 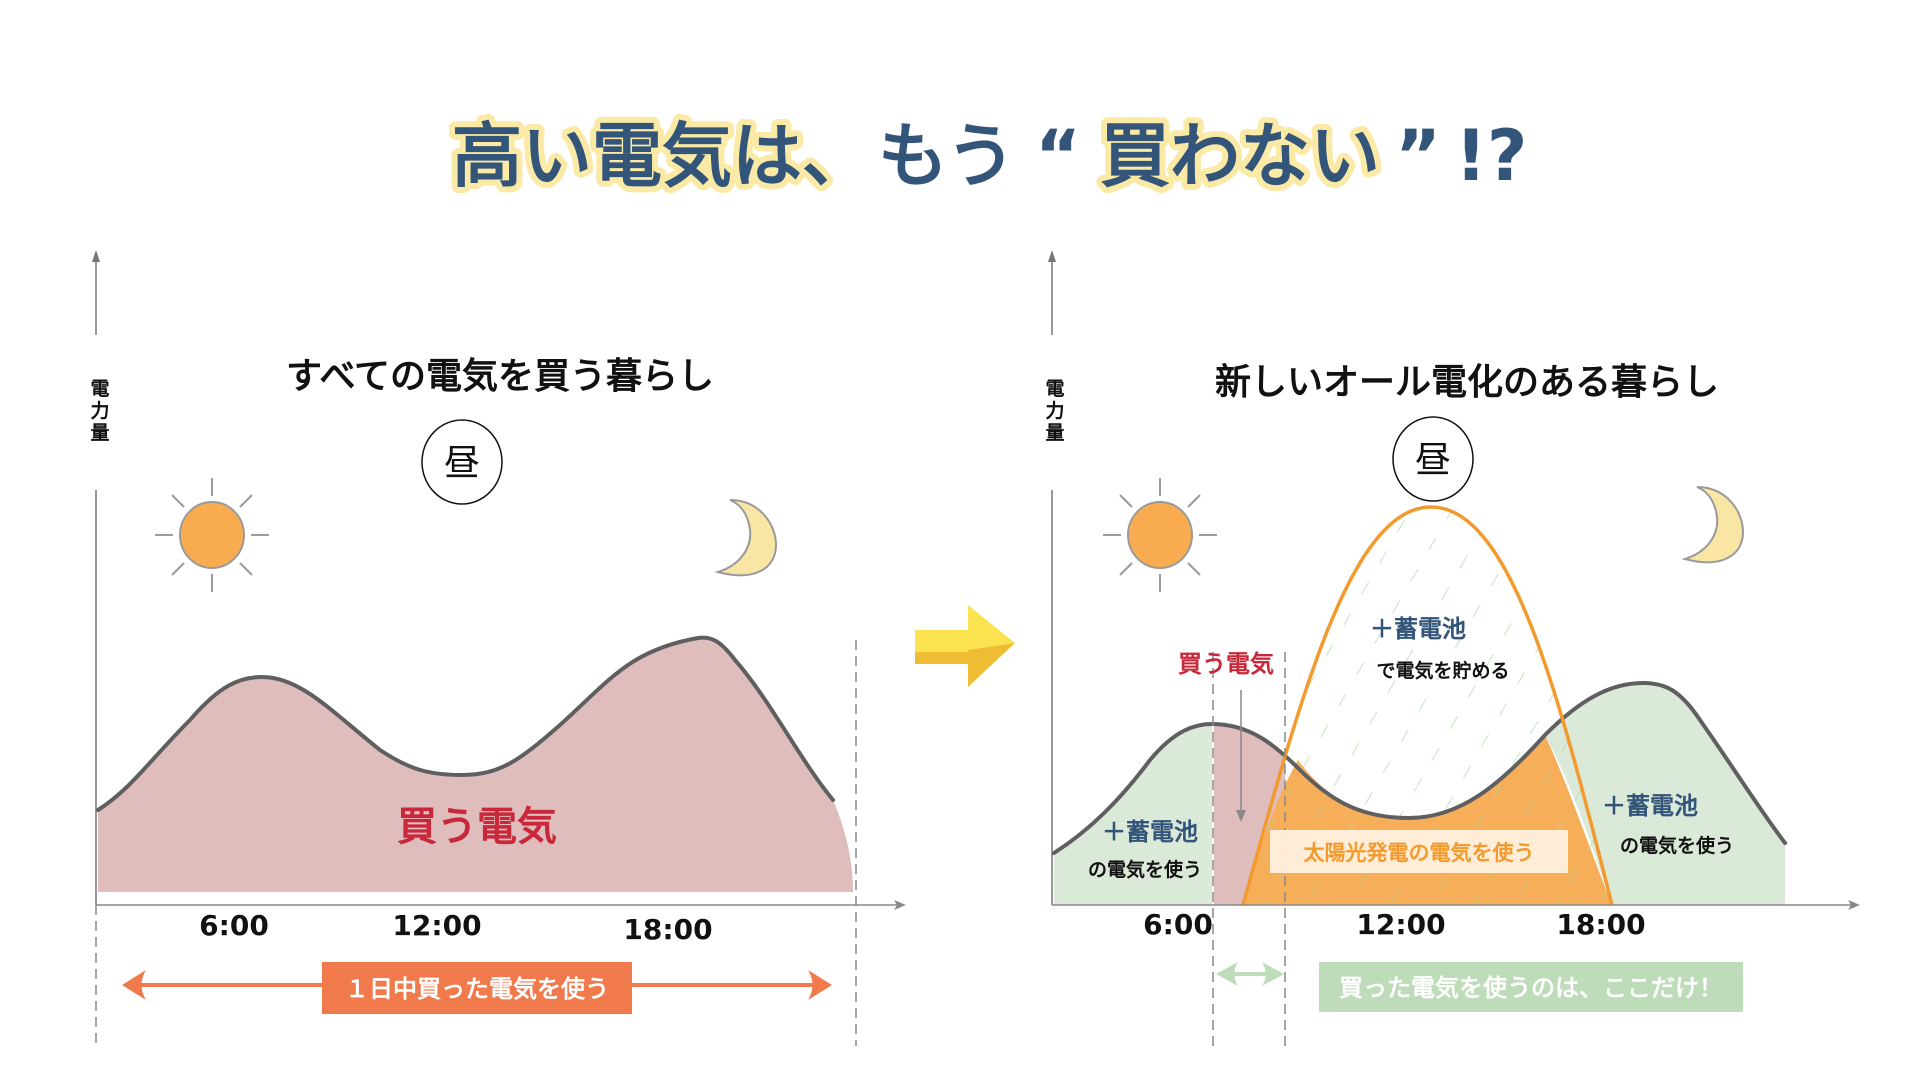 What do you see at coordinates (1058, 156) in the screenshot?
I see `title-quote-open: “` at bounding box center [1058, 156].